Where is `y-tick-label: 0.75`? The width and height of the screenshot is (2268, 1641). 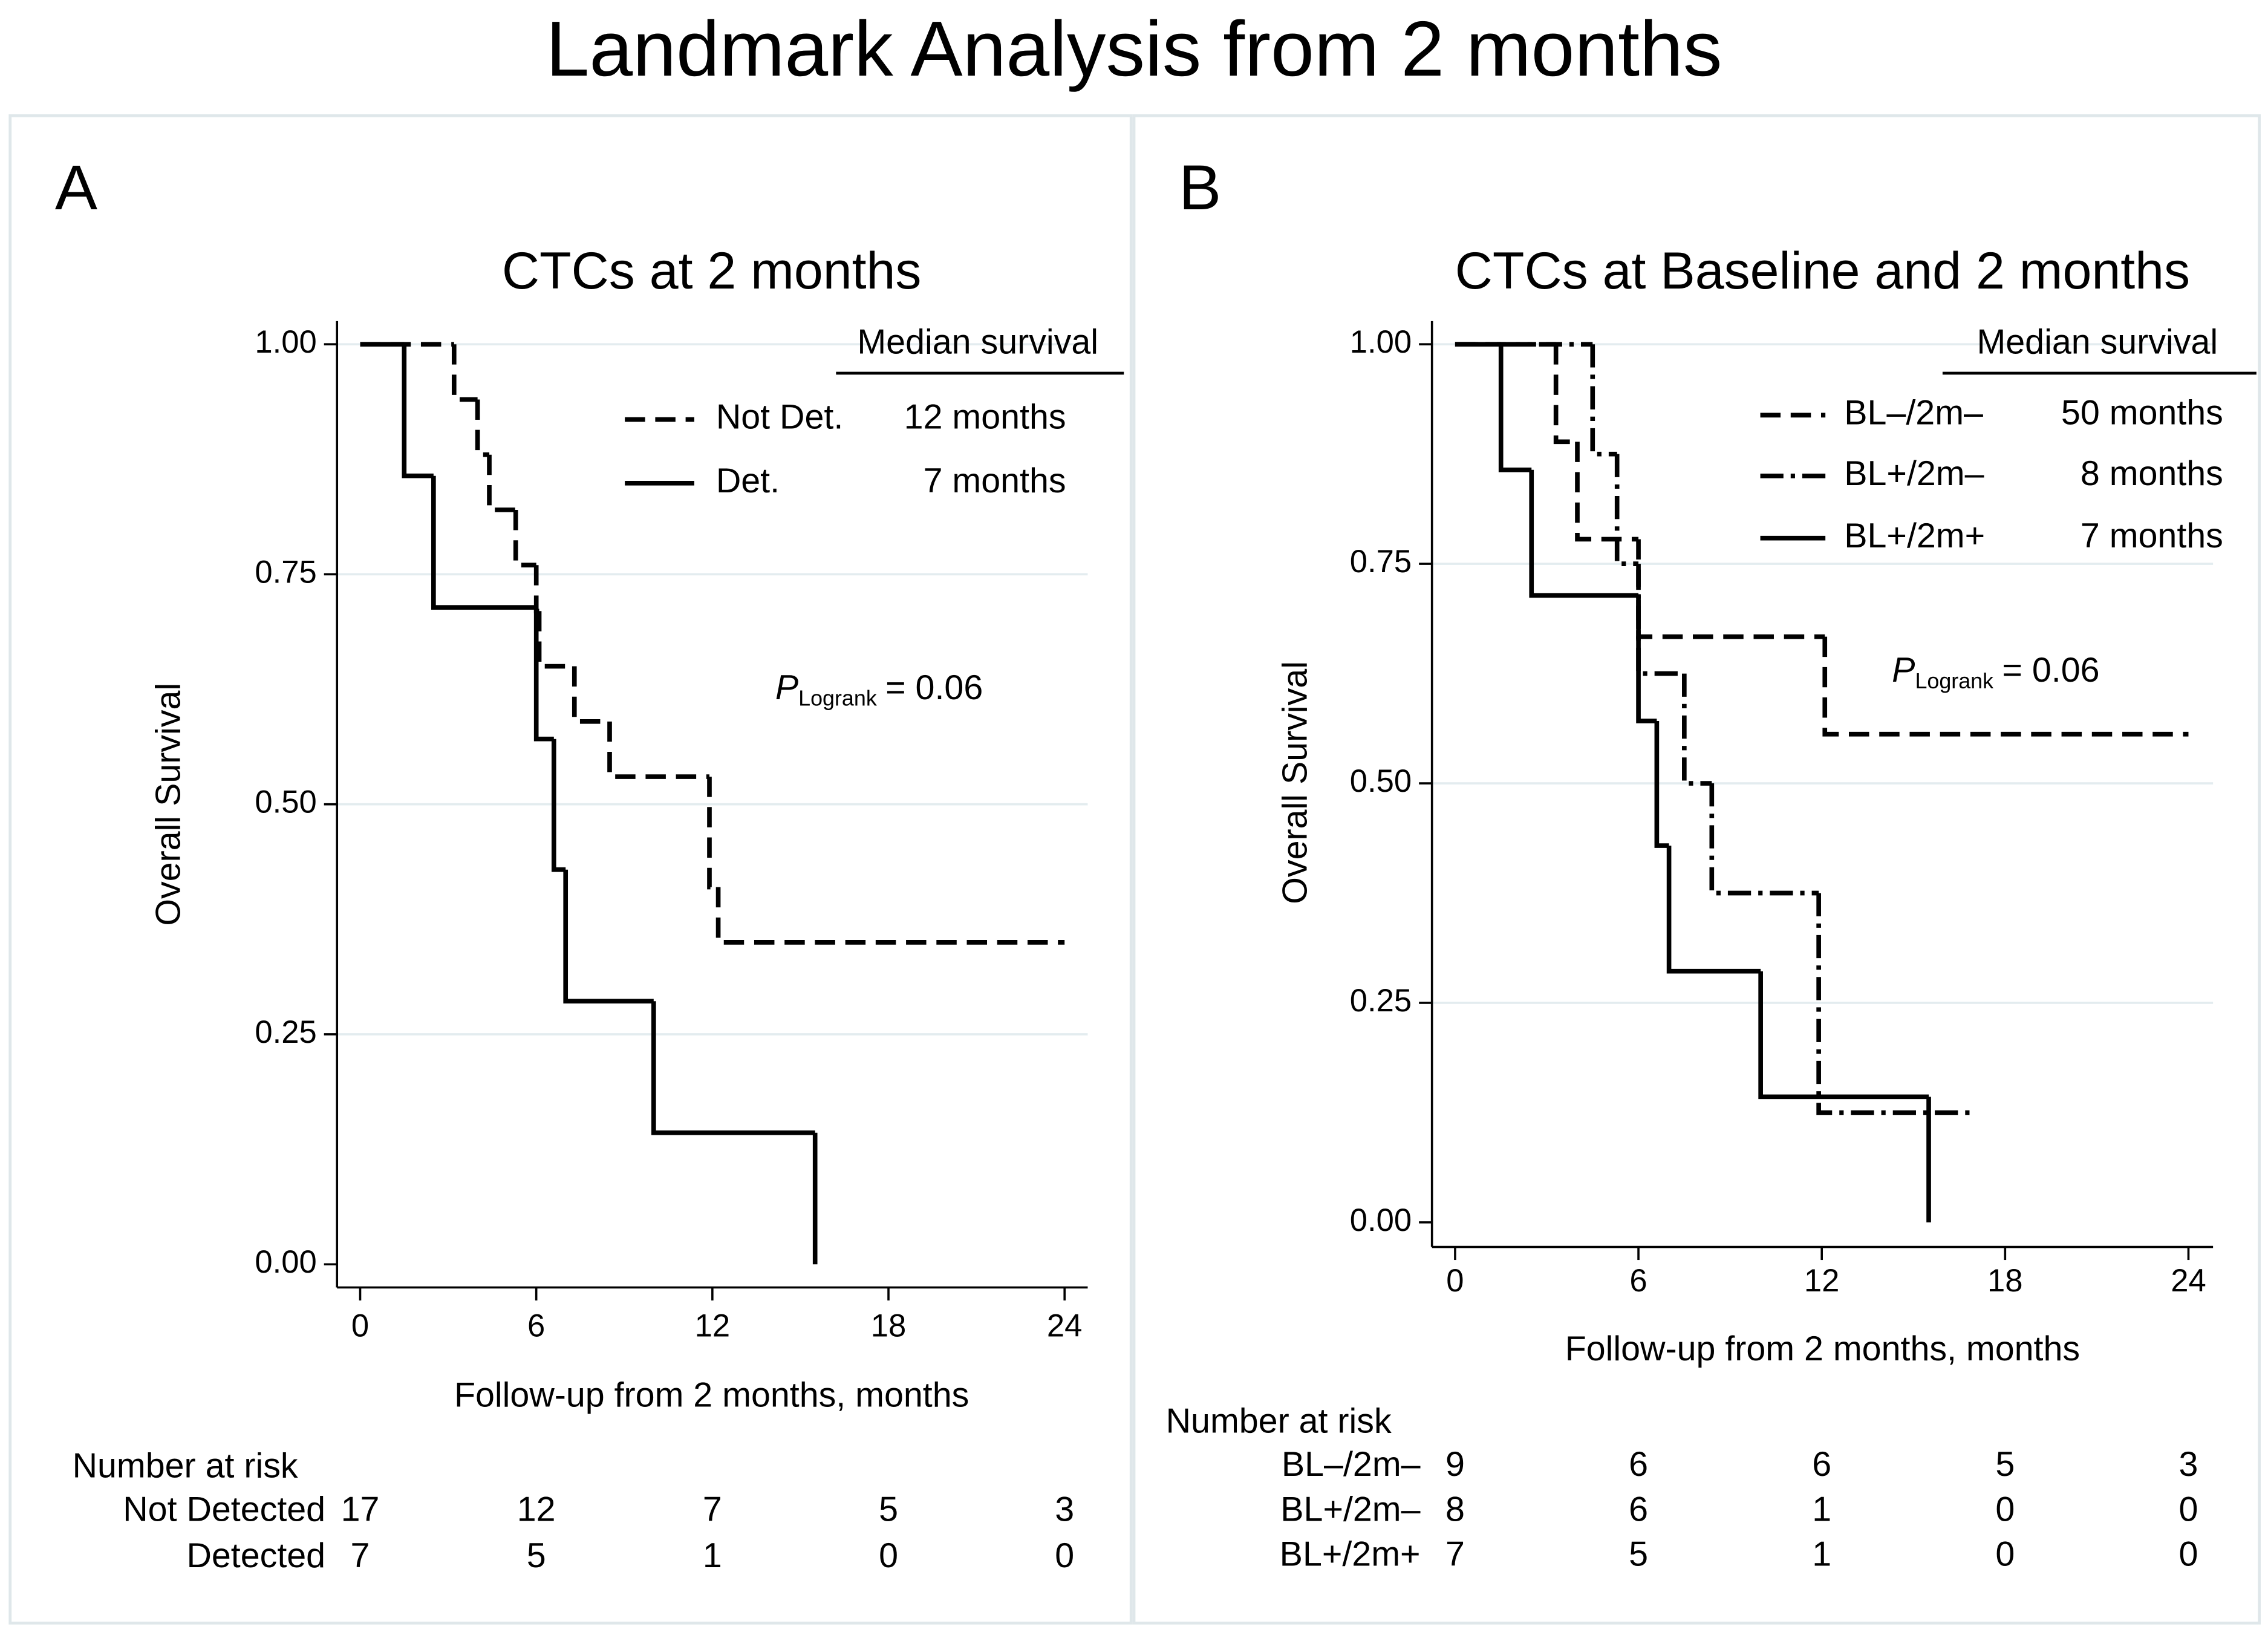
y-tick-label: 0.75 is located at coordinates (285, 572).